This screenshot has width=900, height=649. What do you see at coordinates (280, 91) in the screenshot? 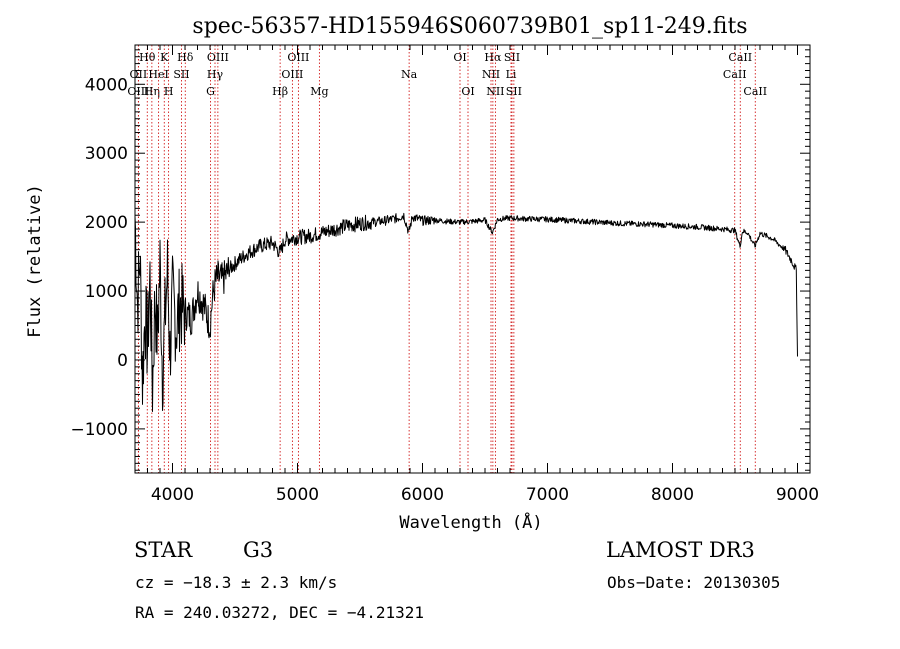
I see `spectral-line-label: Hβ` at bounding box center [280, 91].